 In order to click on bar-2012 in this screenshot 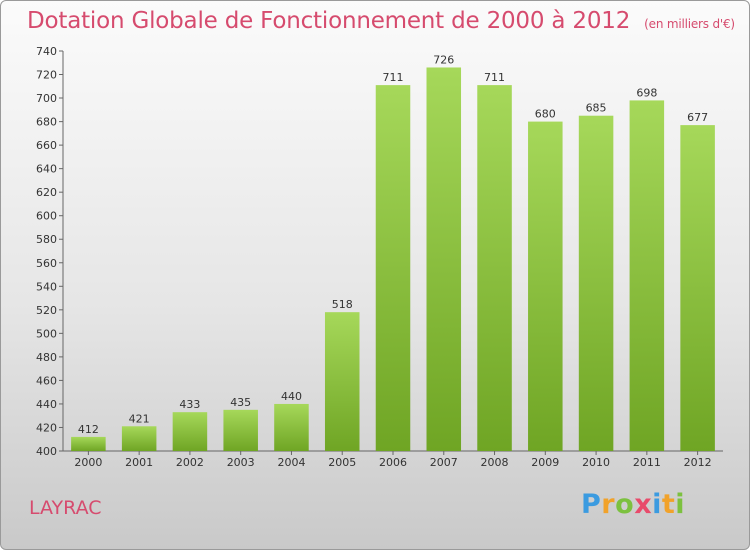, I will do `click(697, 288)`.